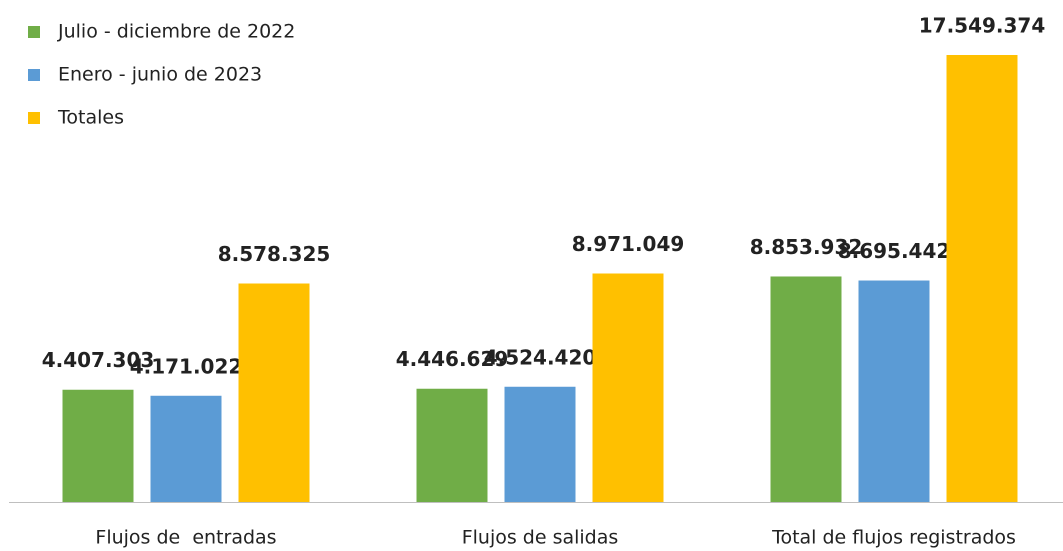 This screenshot has width=1063, height=551. What do you see at coordinates (540, 538) in the screenshot?
I see `x-tick-label: Flujos de salidas` at bounding box center [540, 538].